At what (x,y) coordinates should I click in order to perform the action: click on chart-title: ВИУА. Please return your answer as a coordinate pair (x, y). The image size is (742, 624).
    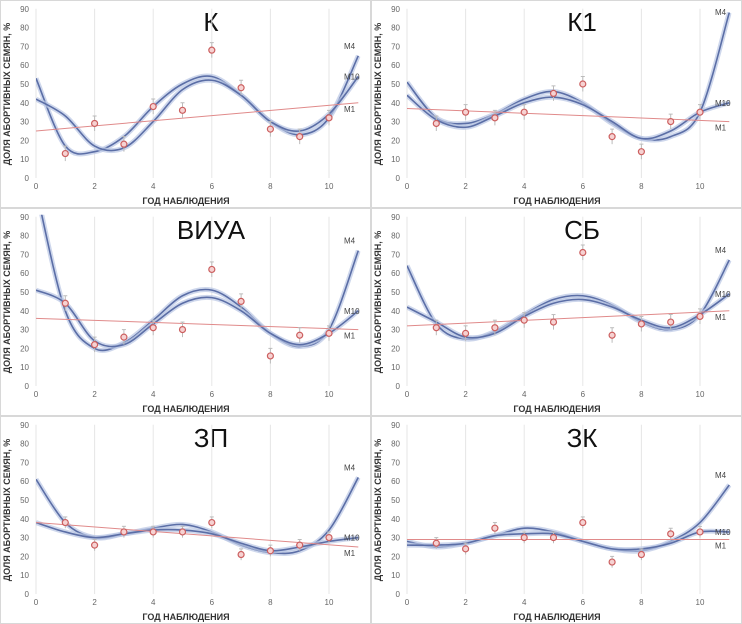
    Looking at the image, I should click on (211, 230).